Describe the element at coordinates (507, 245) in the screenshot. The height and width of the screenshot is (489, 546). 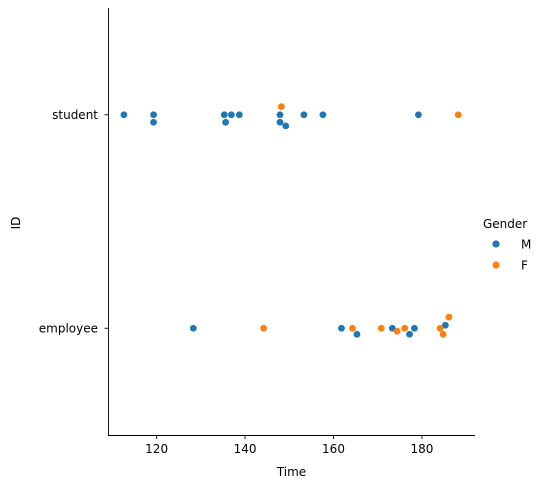
I see `legend: Gender M F` at that location.